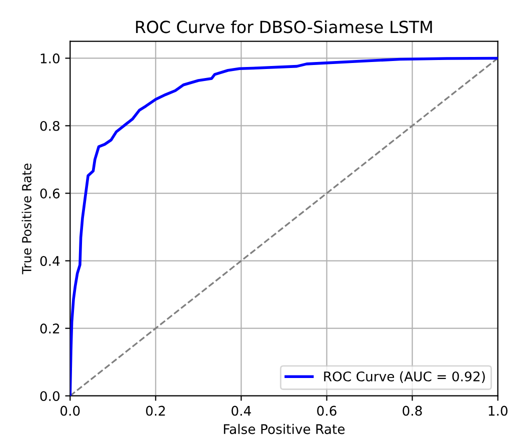 The height and width of the screenshot is (435, 508). What do you see at coordinates (284, 27) in the screenshot?
I see `chart-title: ROC Curve for DBSO-Siamese LSTM` at bounding box center [284, 27].